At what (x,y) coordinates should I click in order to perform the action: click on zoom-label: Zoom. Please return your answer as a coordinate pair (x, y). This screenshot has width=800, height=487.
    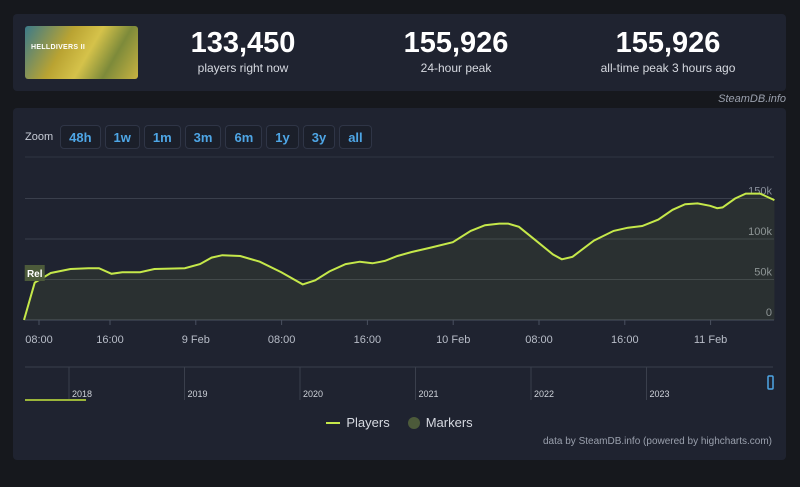
    Looking at the image, I should click on (39, 137).